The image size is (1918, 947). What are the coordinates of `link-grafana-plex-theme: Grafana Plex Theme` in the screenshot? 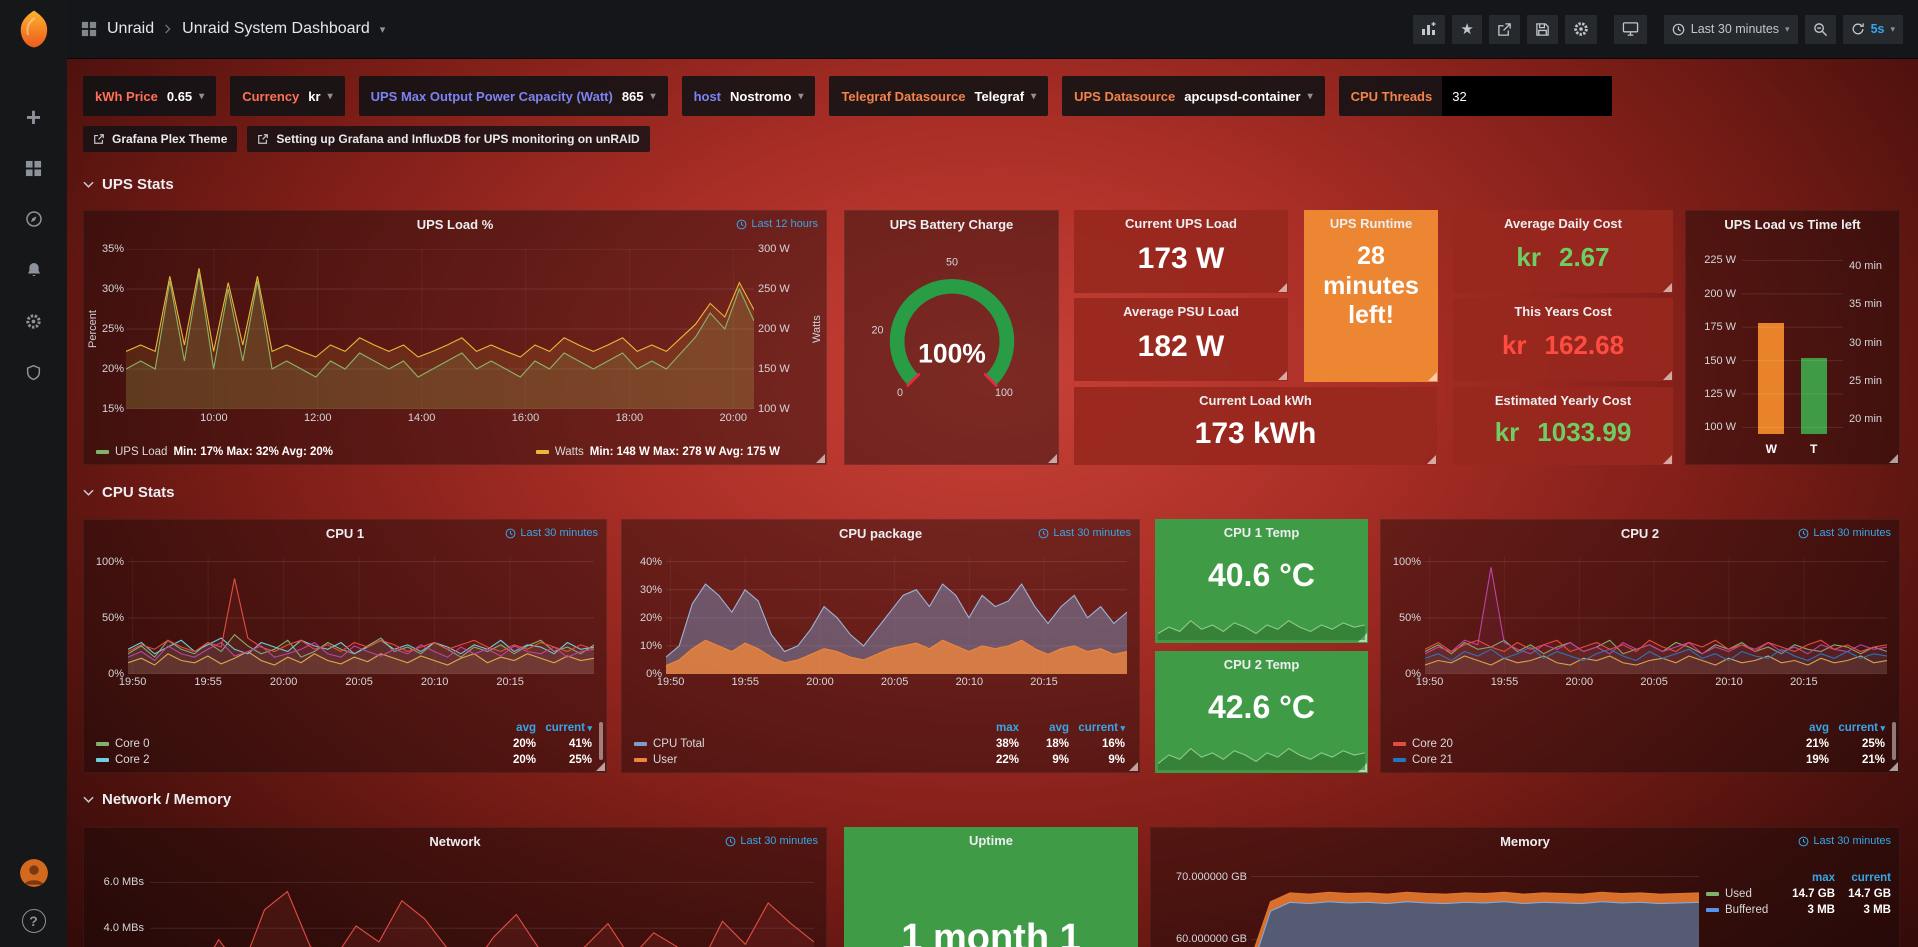 It's located at (160, 139).